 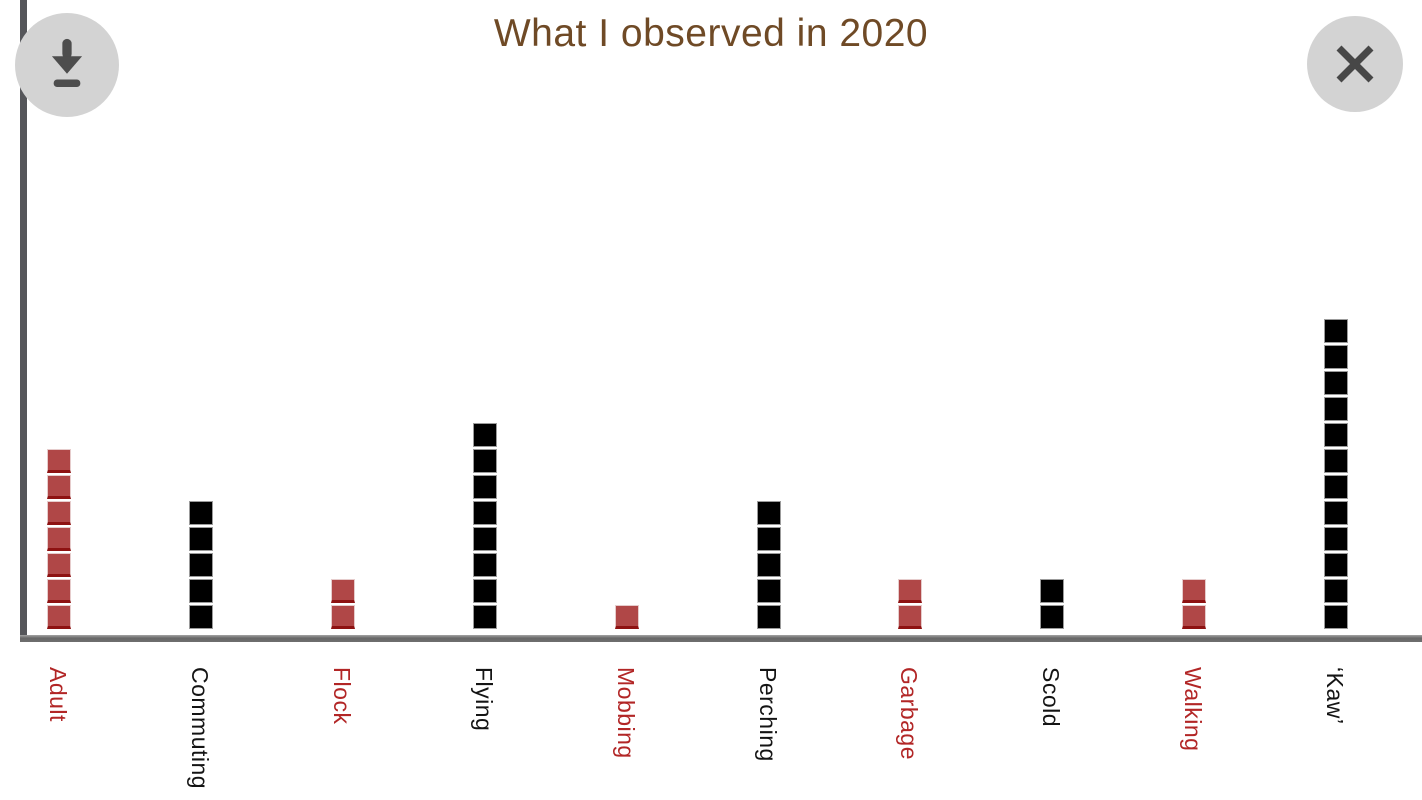 I want to click on x-tick-label-commuting: Commuting, so click(x=199, y=728).